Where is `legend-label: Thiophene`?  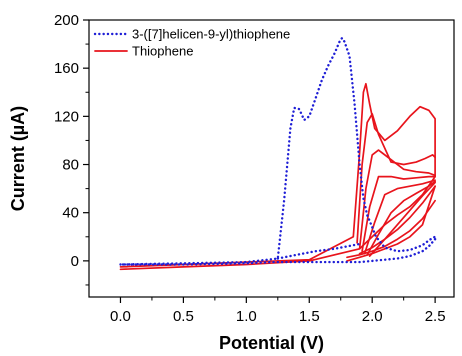
legend-label: Thiophene is located at coordinates (162, 51).